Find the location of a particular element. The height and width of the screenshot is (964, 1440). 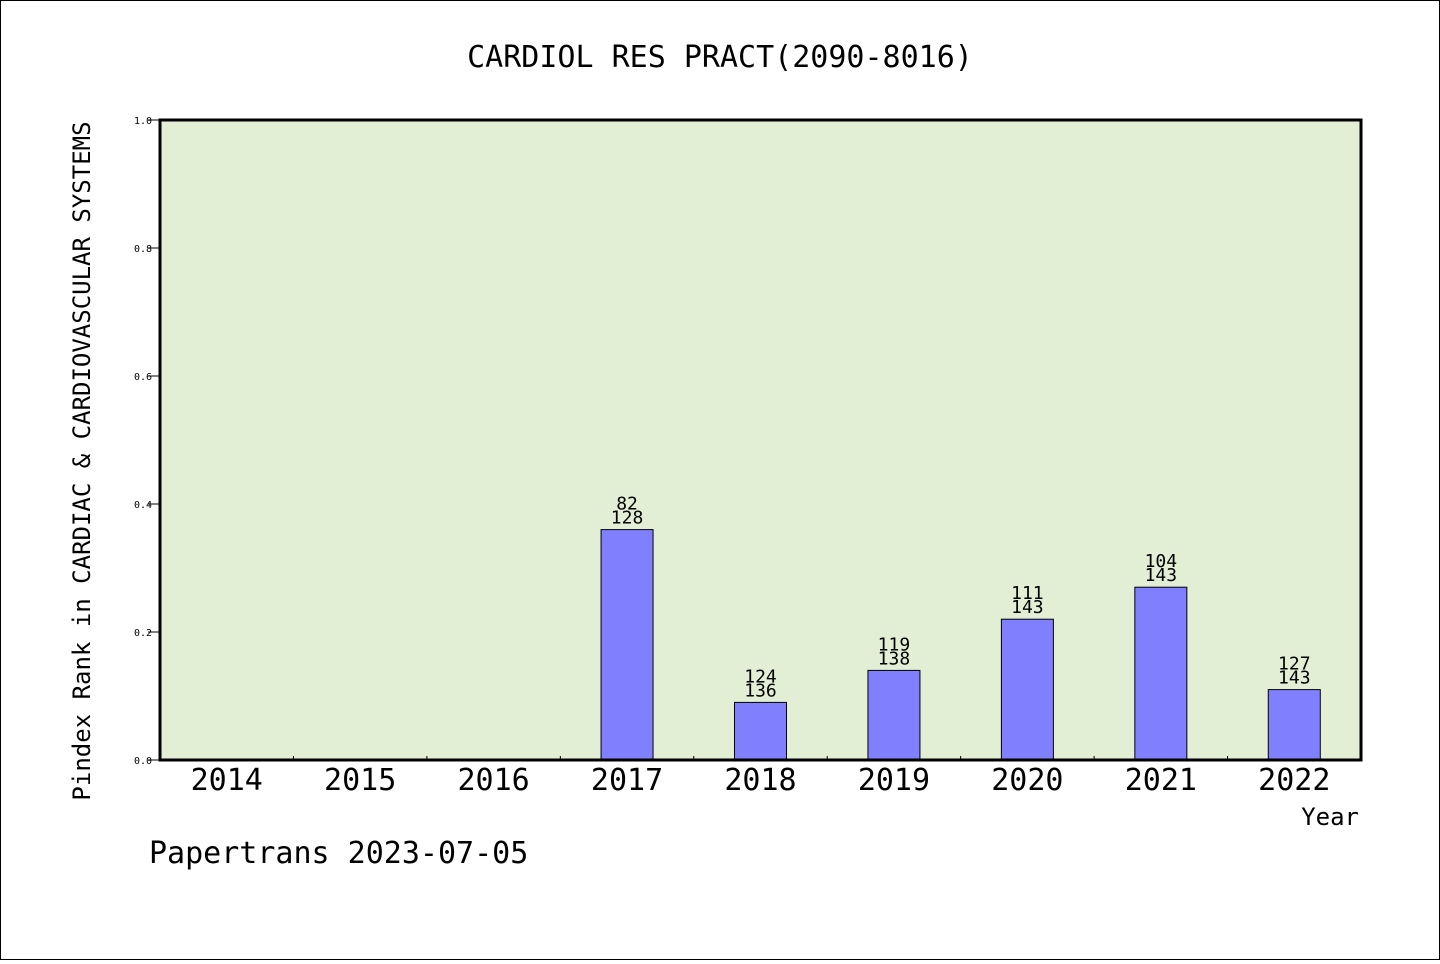

y-tick-label: 0.4 is located at coordinates (143, 505).